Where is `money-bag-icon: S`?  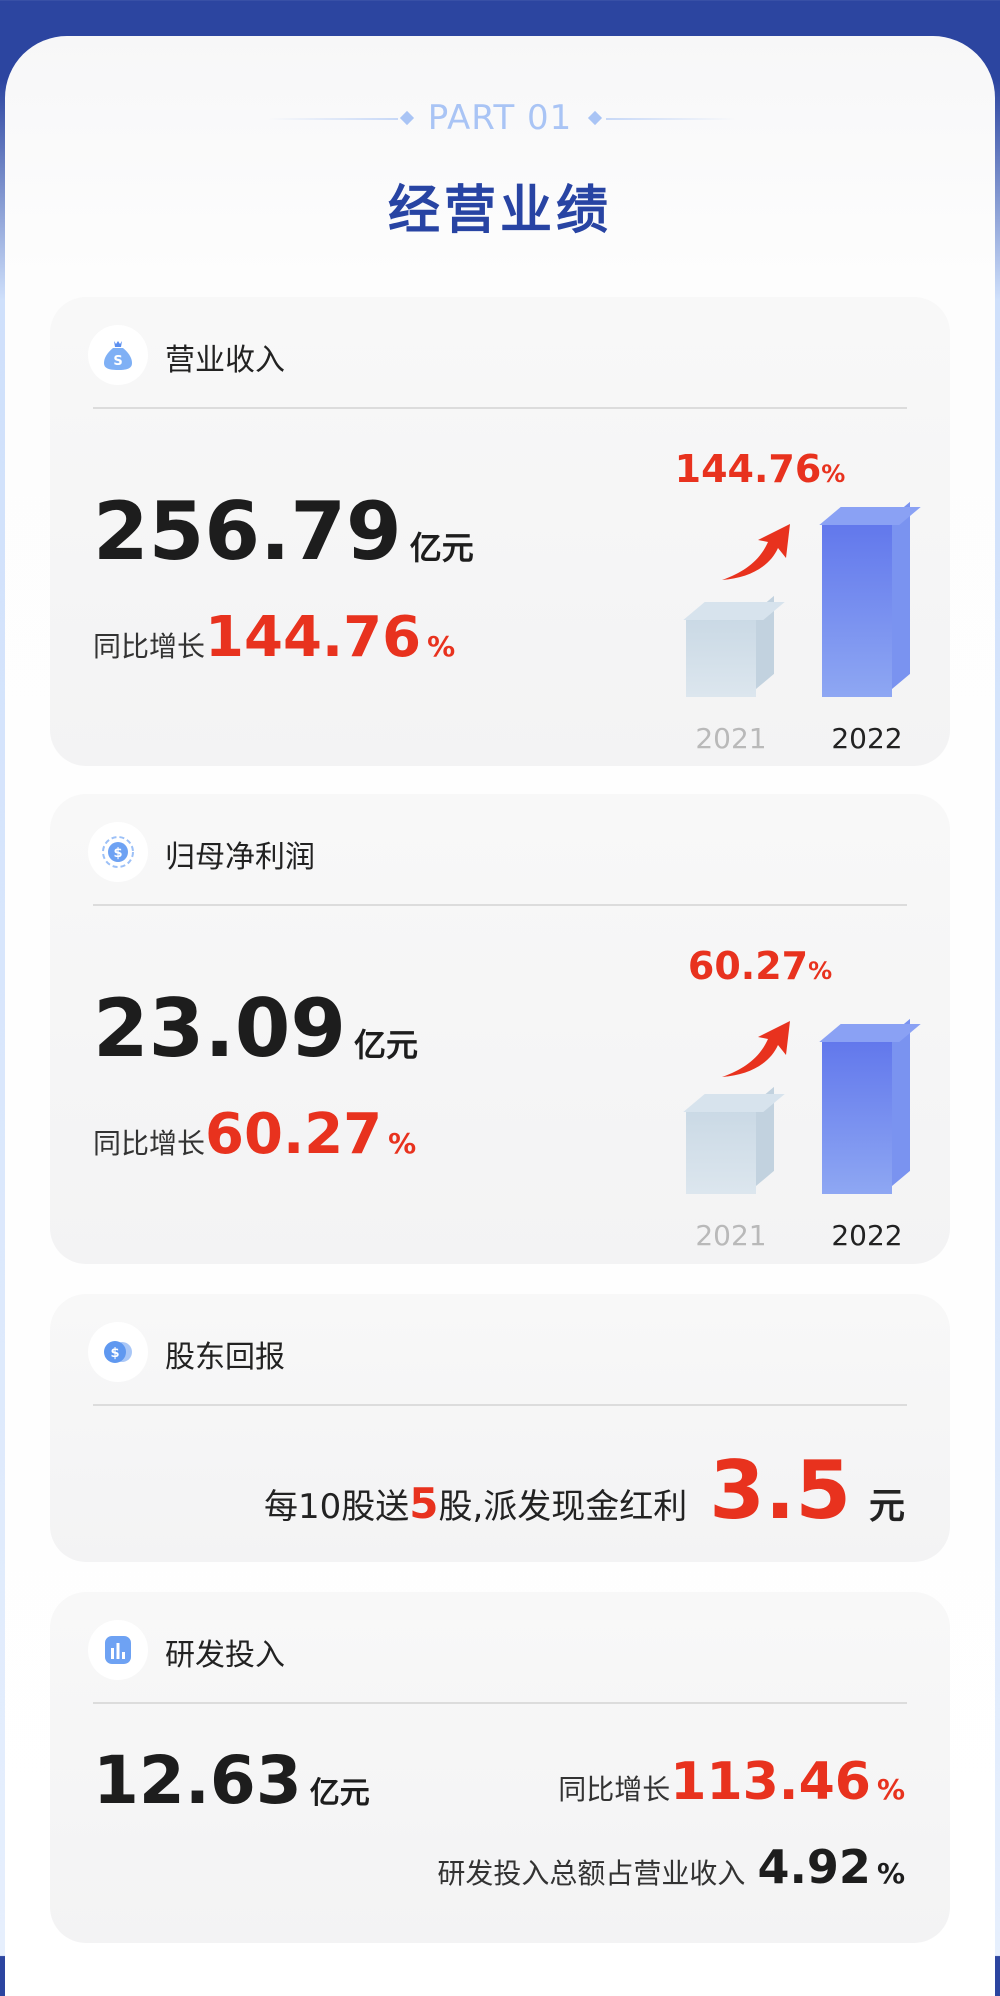
money-bag-icon: S is located at coordinates (118, 355).